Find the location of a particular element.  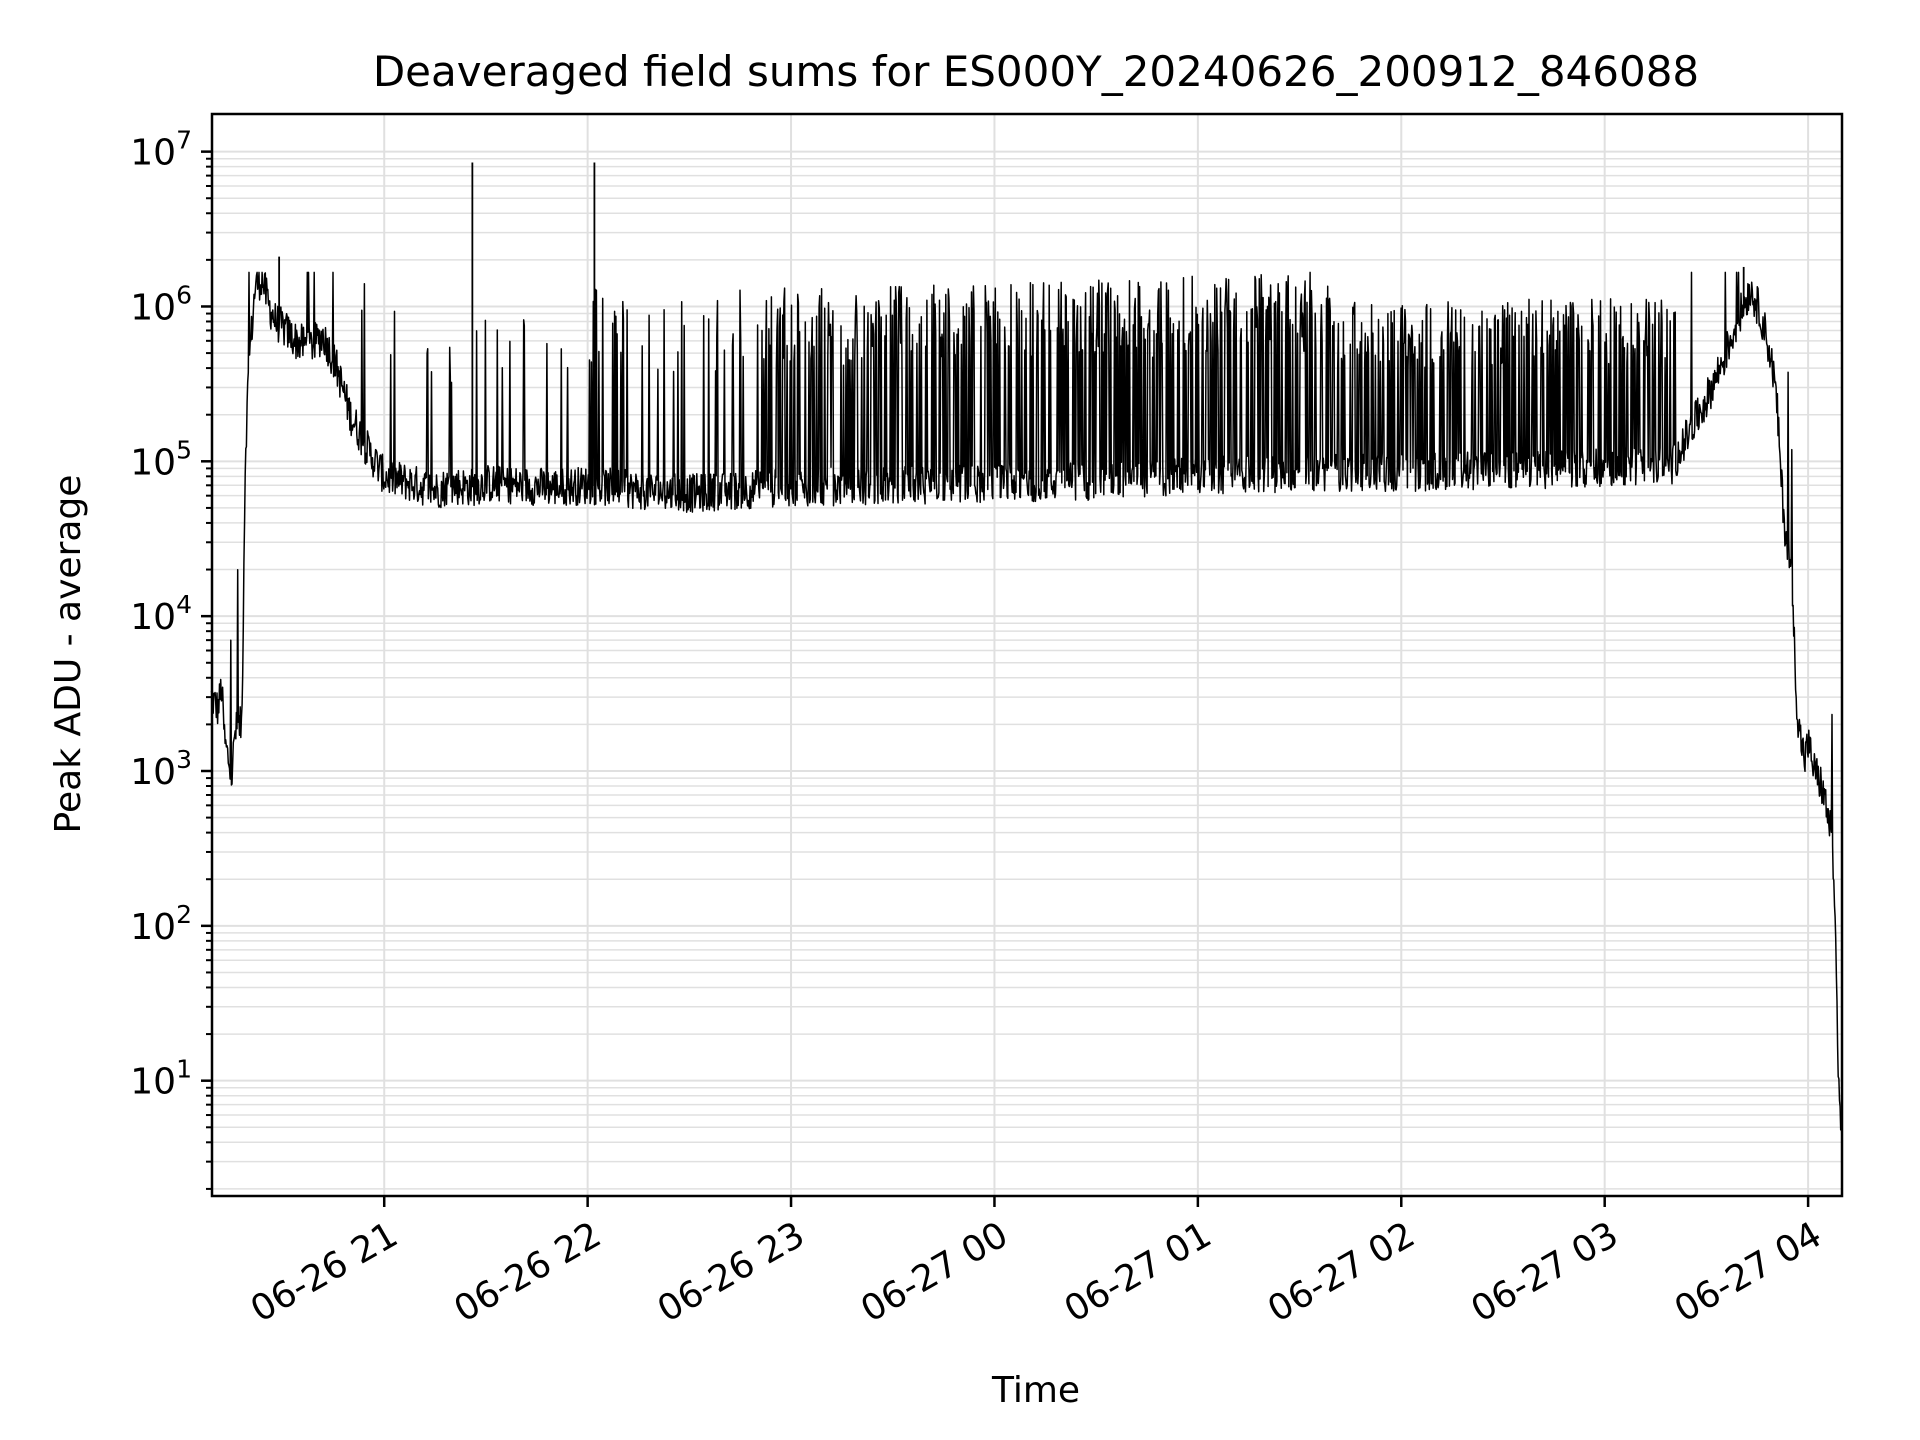

y-tick-label: 10⁴ is located at coordinates (161, 614).